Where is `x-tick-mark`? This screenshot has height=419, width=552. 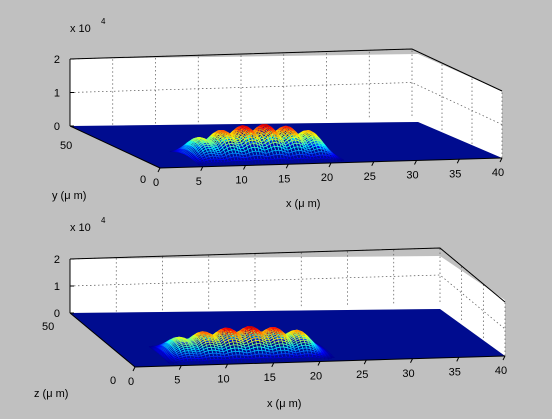
x-tick-mark is located at coordinates (226, 366).